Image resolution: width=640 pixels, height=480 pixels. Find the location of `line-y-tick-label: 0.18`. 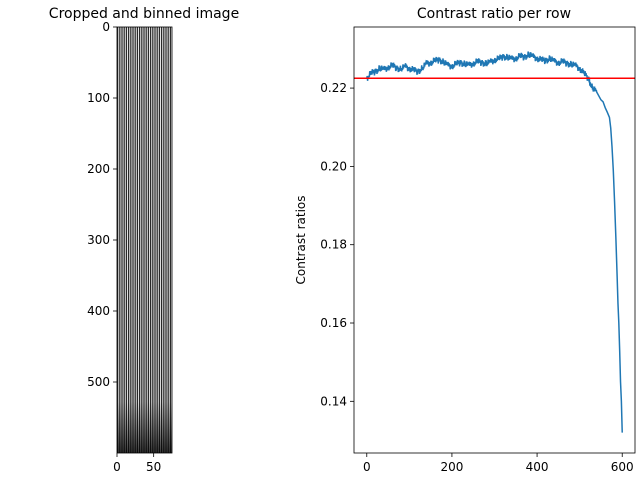

line-y-tick-label: 0.18 is located at coordinates (333, 245).